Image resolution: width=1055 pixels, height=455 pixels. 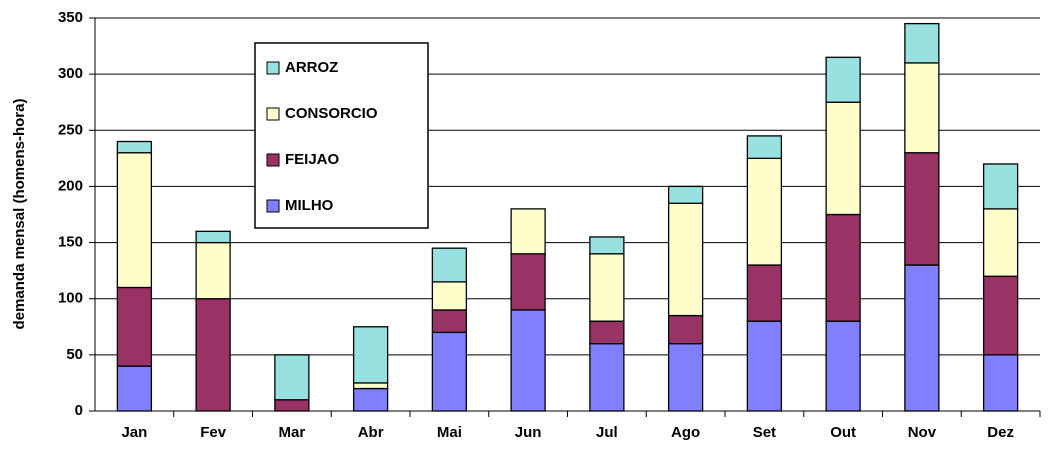 What do you see at coordinates (1000, 432) in the screenshot?
I see `x-tick-label: Dez` at bounding box center [1000, 432].